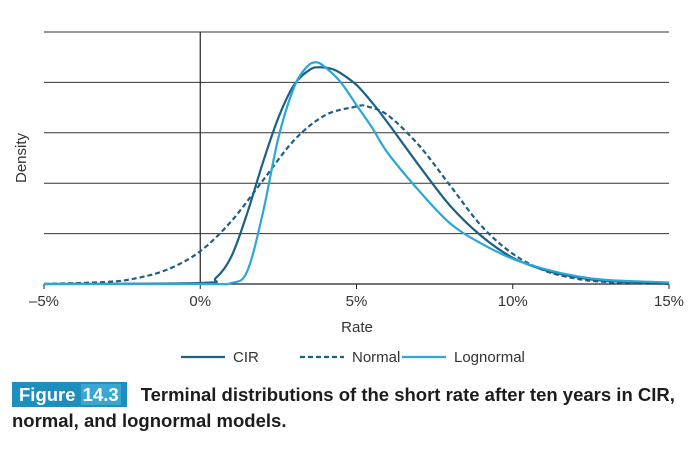  What do you see at coordinates (489, 357) in the screenshot?
I see `legend-label-lognormal: Lognormal` at bounding box center [489, 357].